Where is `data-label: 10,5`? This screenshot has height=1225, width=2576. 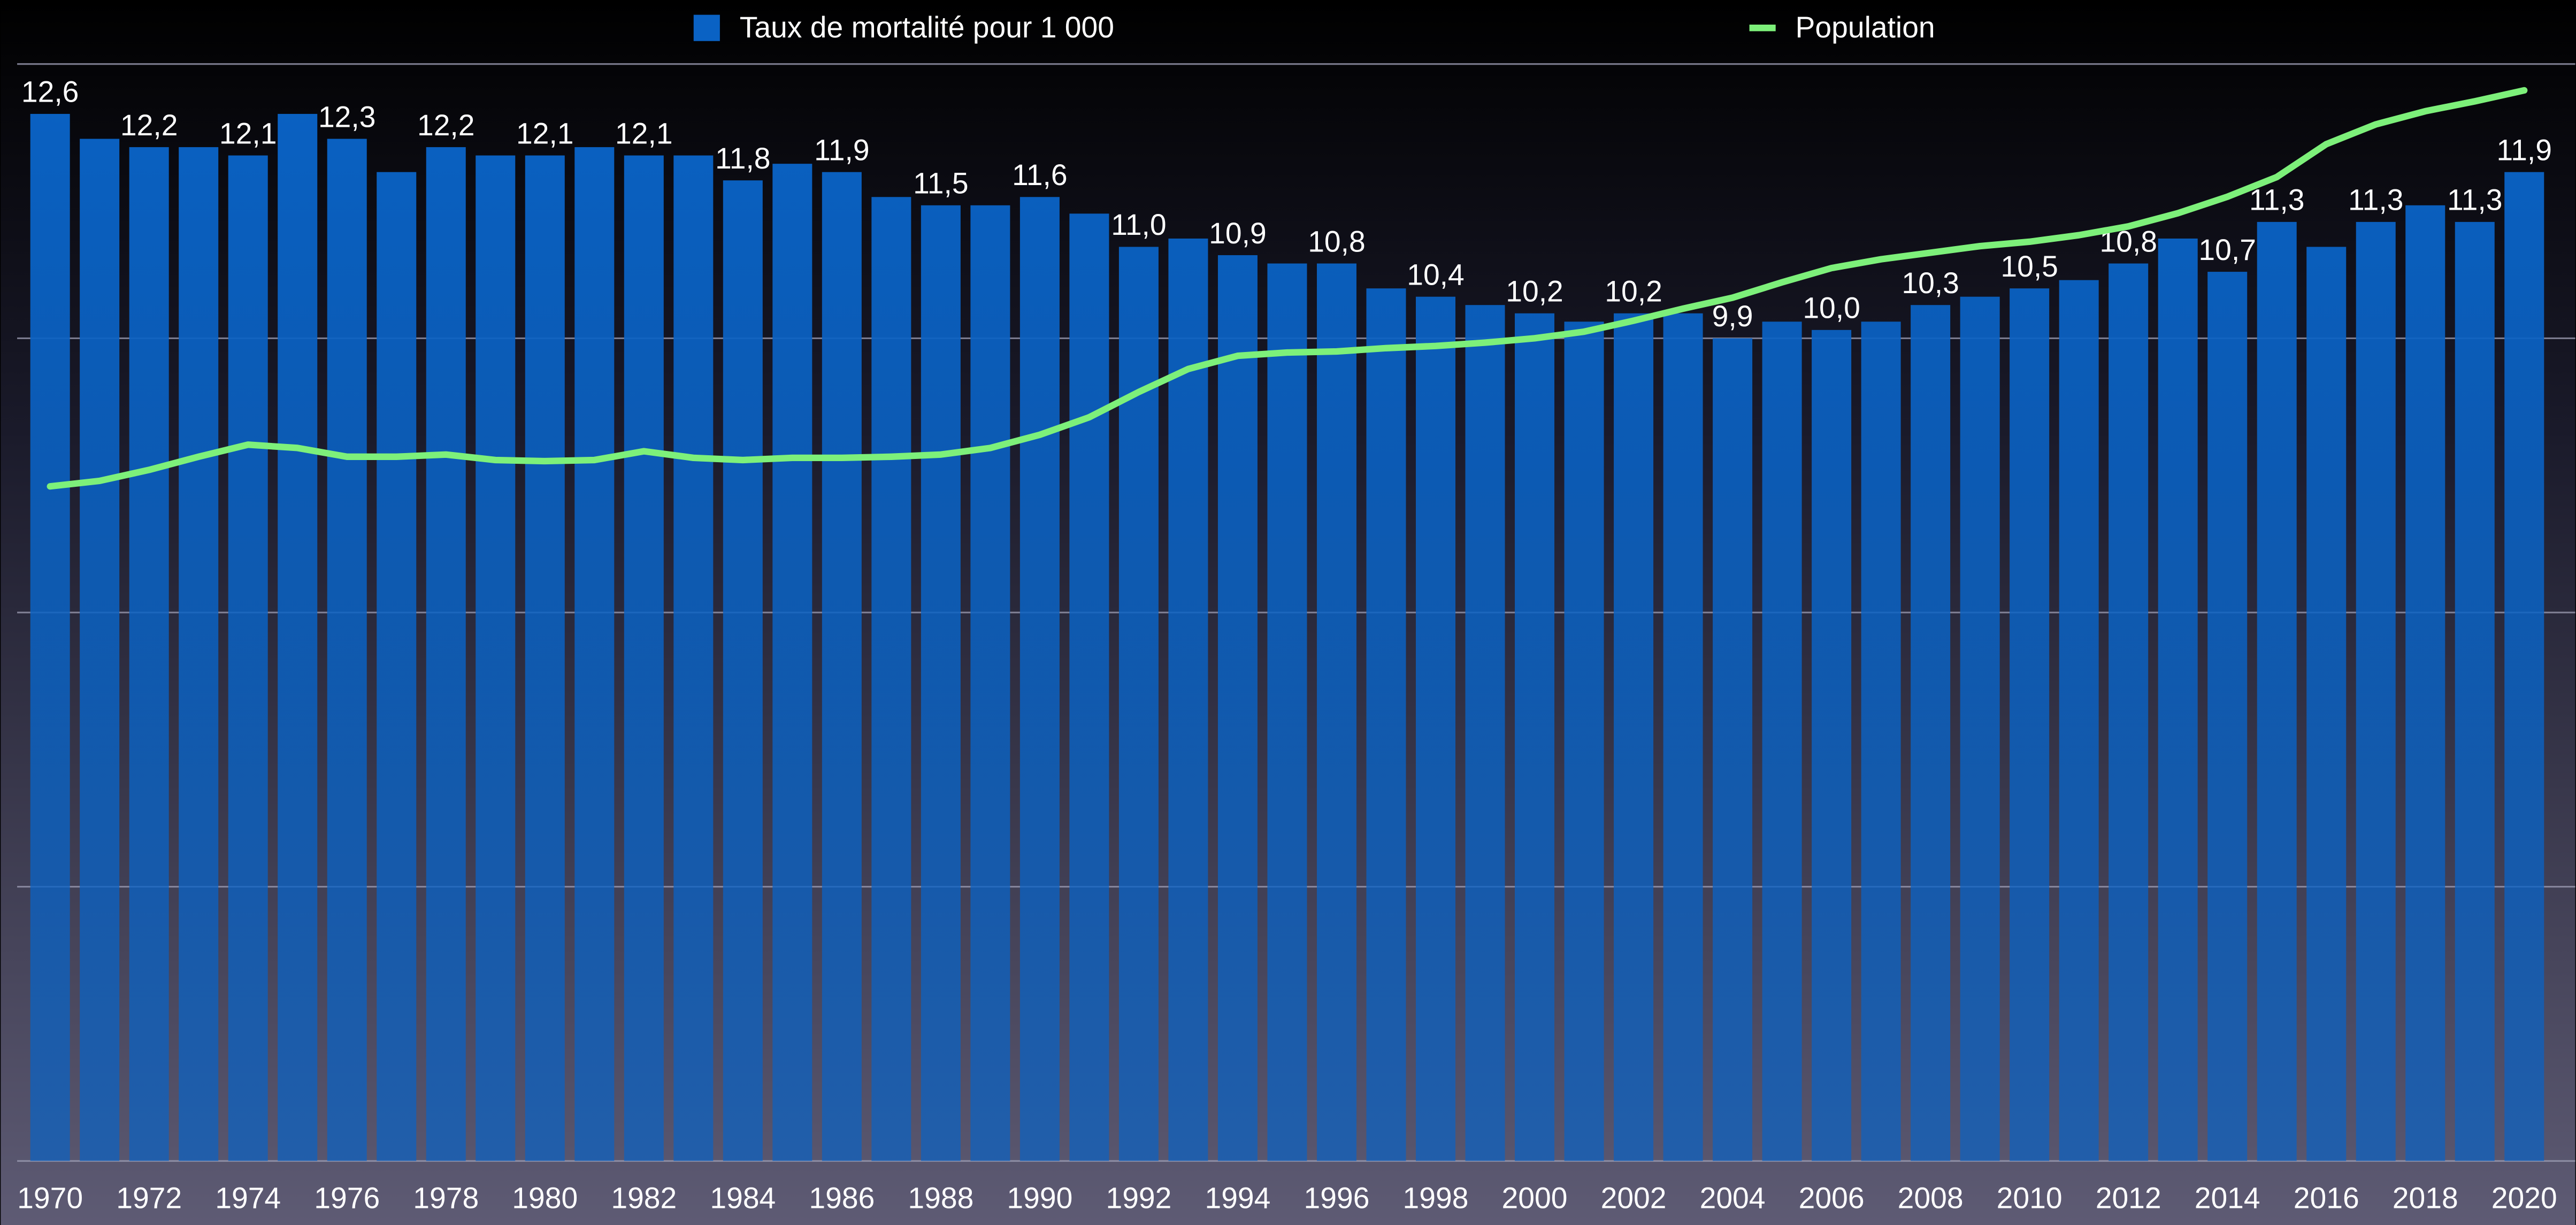
data-label: 10,5 is located at coordinates (2029, 266).